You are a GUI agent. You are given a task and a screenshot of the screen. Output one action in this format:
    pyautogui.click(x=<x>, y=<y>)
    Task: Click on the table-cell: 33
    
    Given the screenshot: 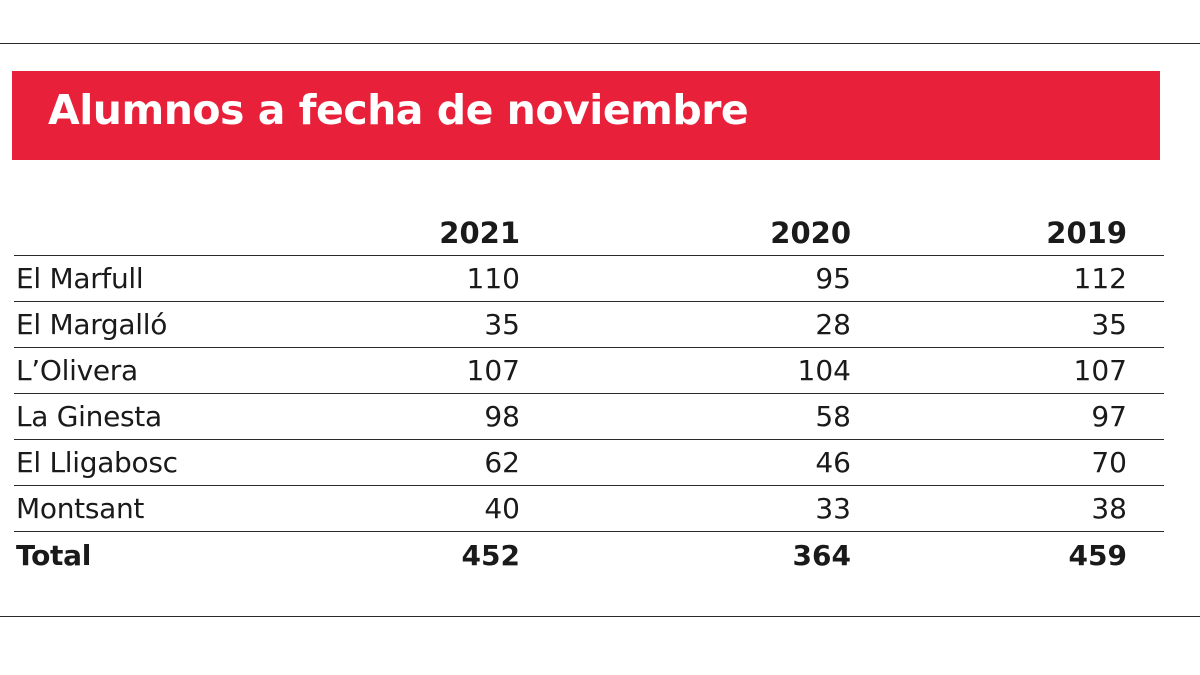 What is the action you would take?
    pyautogui.click(x=833, y=508)
    